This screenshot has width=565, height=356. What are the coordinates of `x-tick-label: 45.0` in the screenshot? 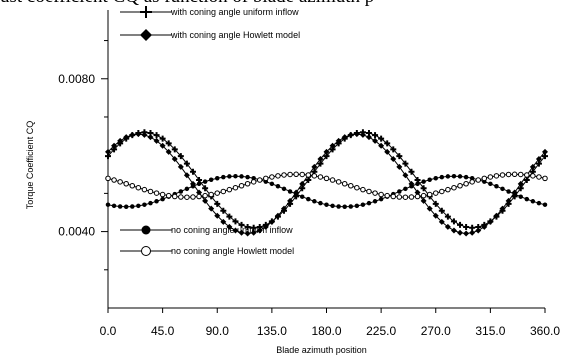 It's located at (163, 331).